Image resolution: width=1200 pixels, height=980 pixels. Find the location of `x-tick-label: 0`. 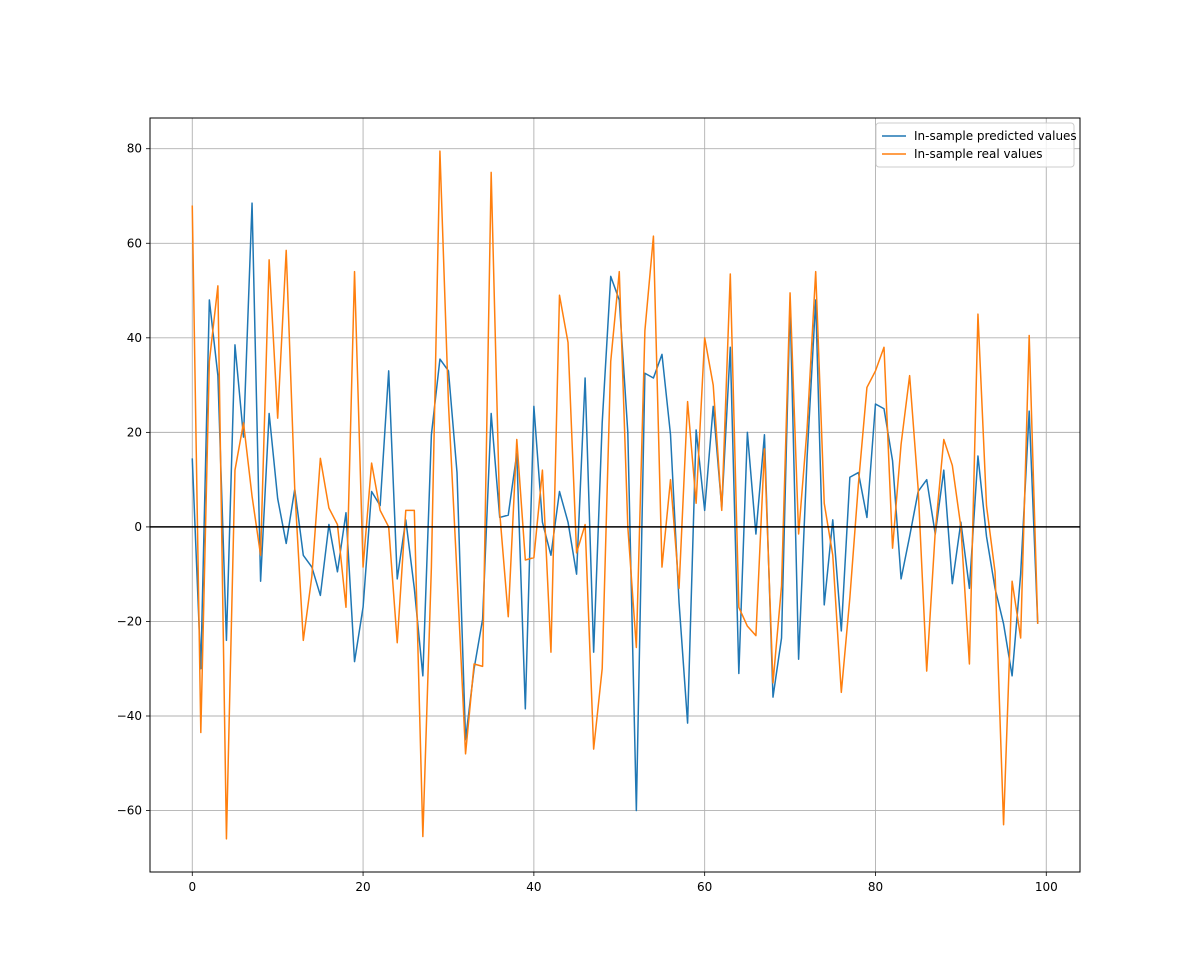

x-tick-label: 0 is located at coordinates (192, 887).